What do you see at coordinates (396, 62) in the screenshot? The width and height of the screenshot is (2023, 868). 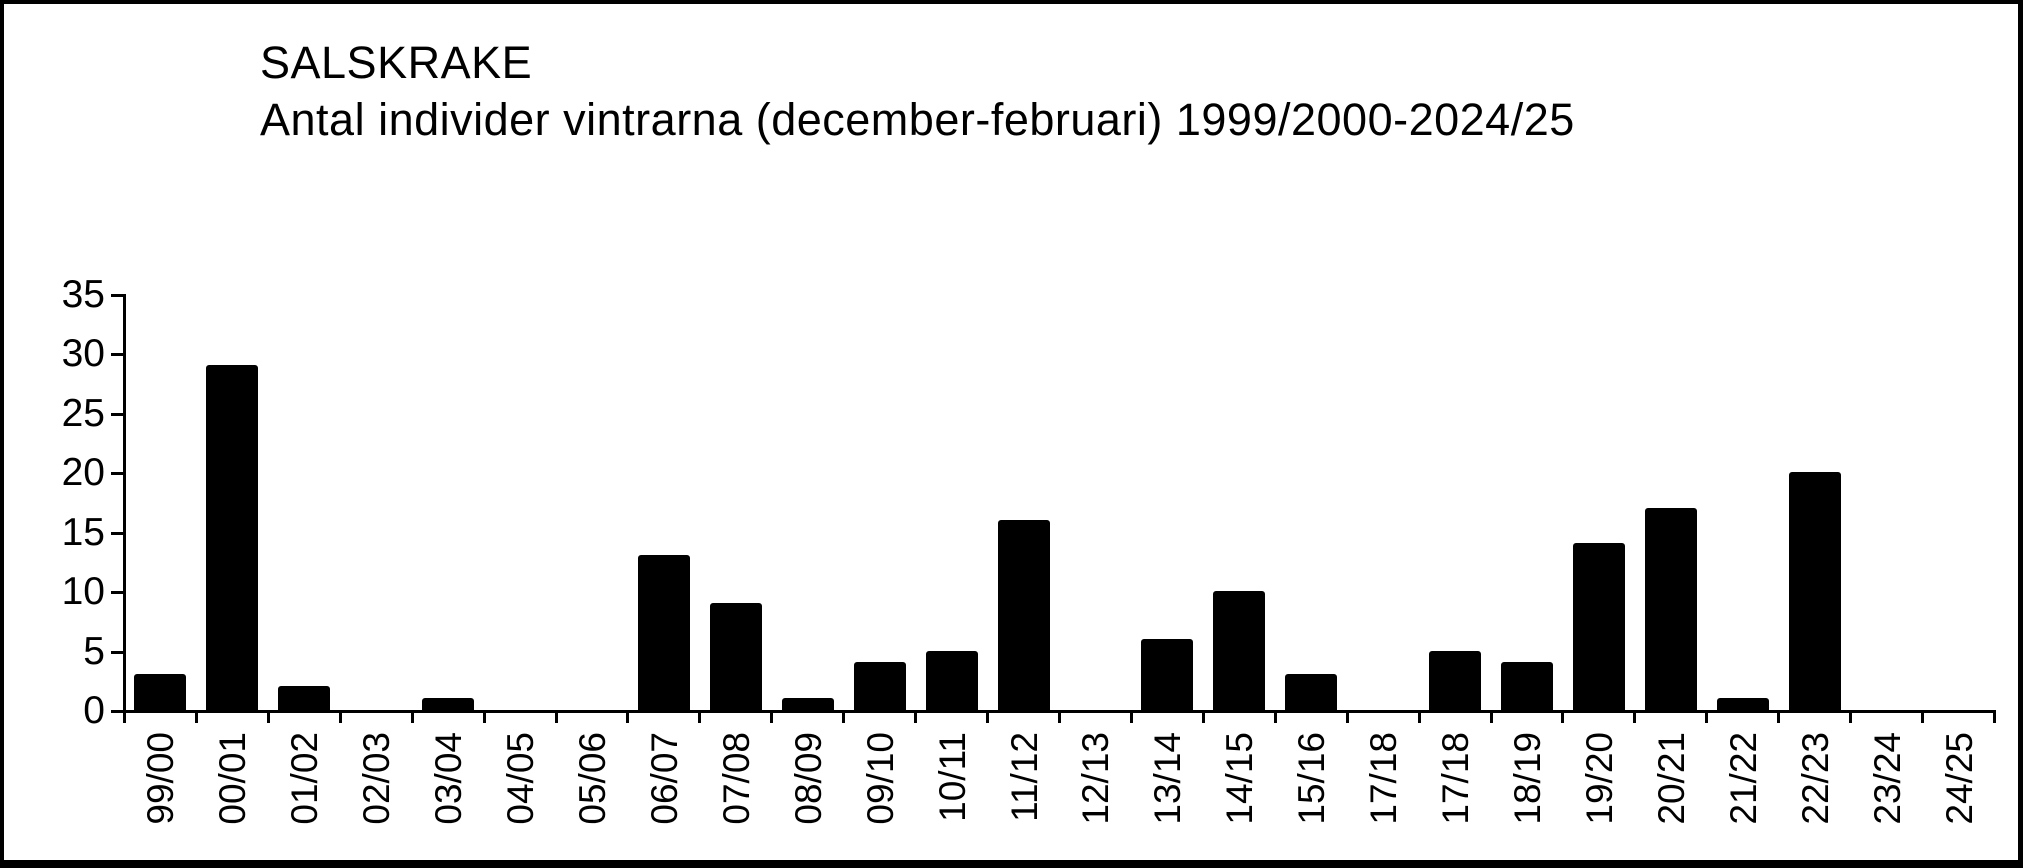 I see `chart-title: SALSKRAKE` at bounding box center [396, 62].